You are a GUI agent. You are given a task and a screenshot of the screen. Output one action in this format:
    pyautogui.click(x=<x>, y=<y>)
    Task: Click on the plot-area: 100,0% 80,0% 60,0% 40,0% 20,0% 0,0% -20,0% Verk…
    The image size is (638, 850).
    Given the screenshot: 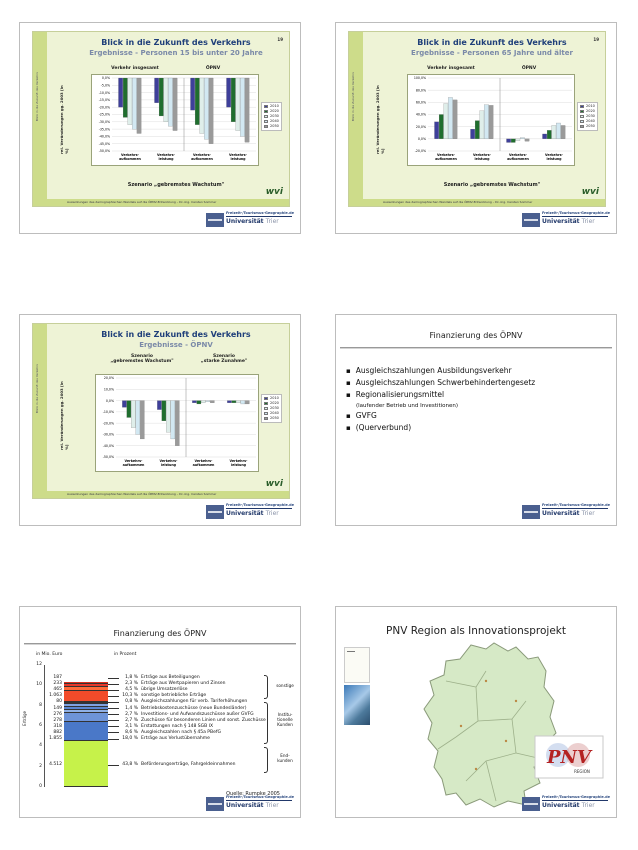 What is the action you would take?
    pyautogui.click(x=491, y=120)
    